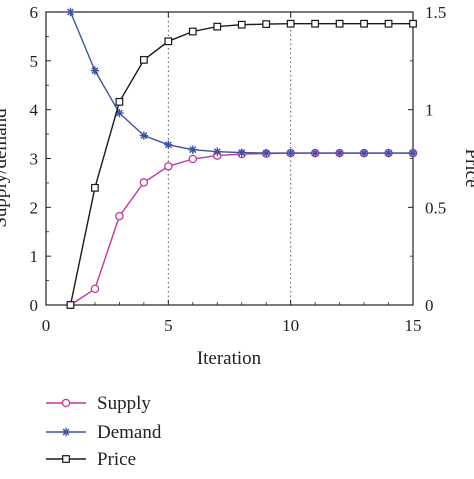  What do you see at coordinates (429, 110) in the screenshot?
I see `y2-tick-label: 1` at bounding box center [429, 110].